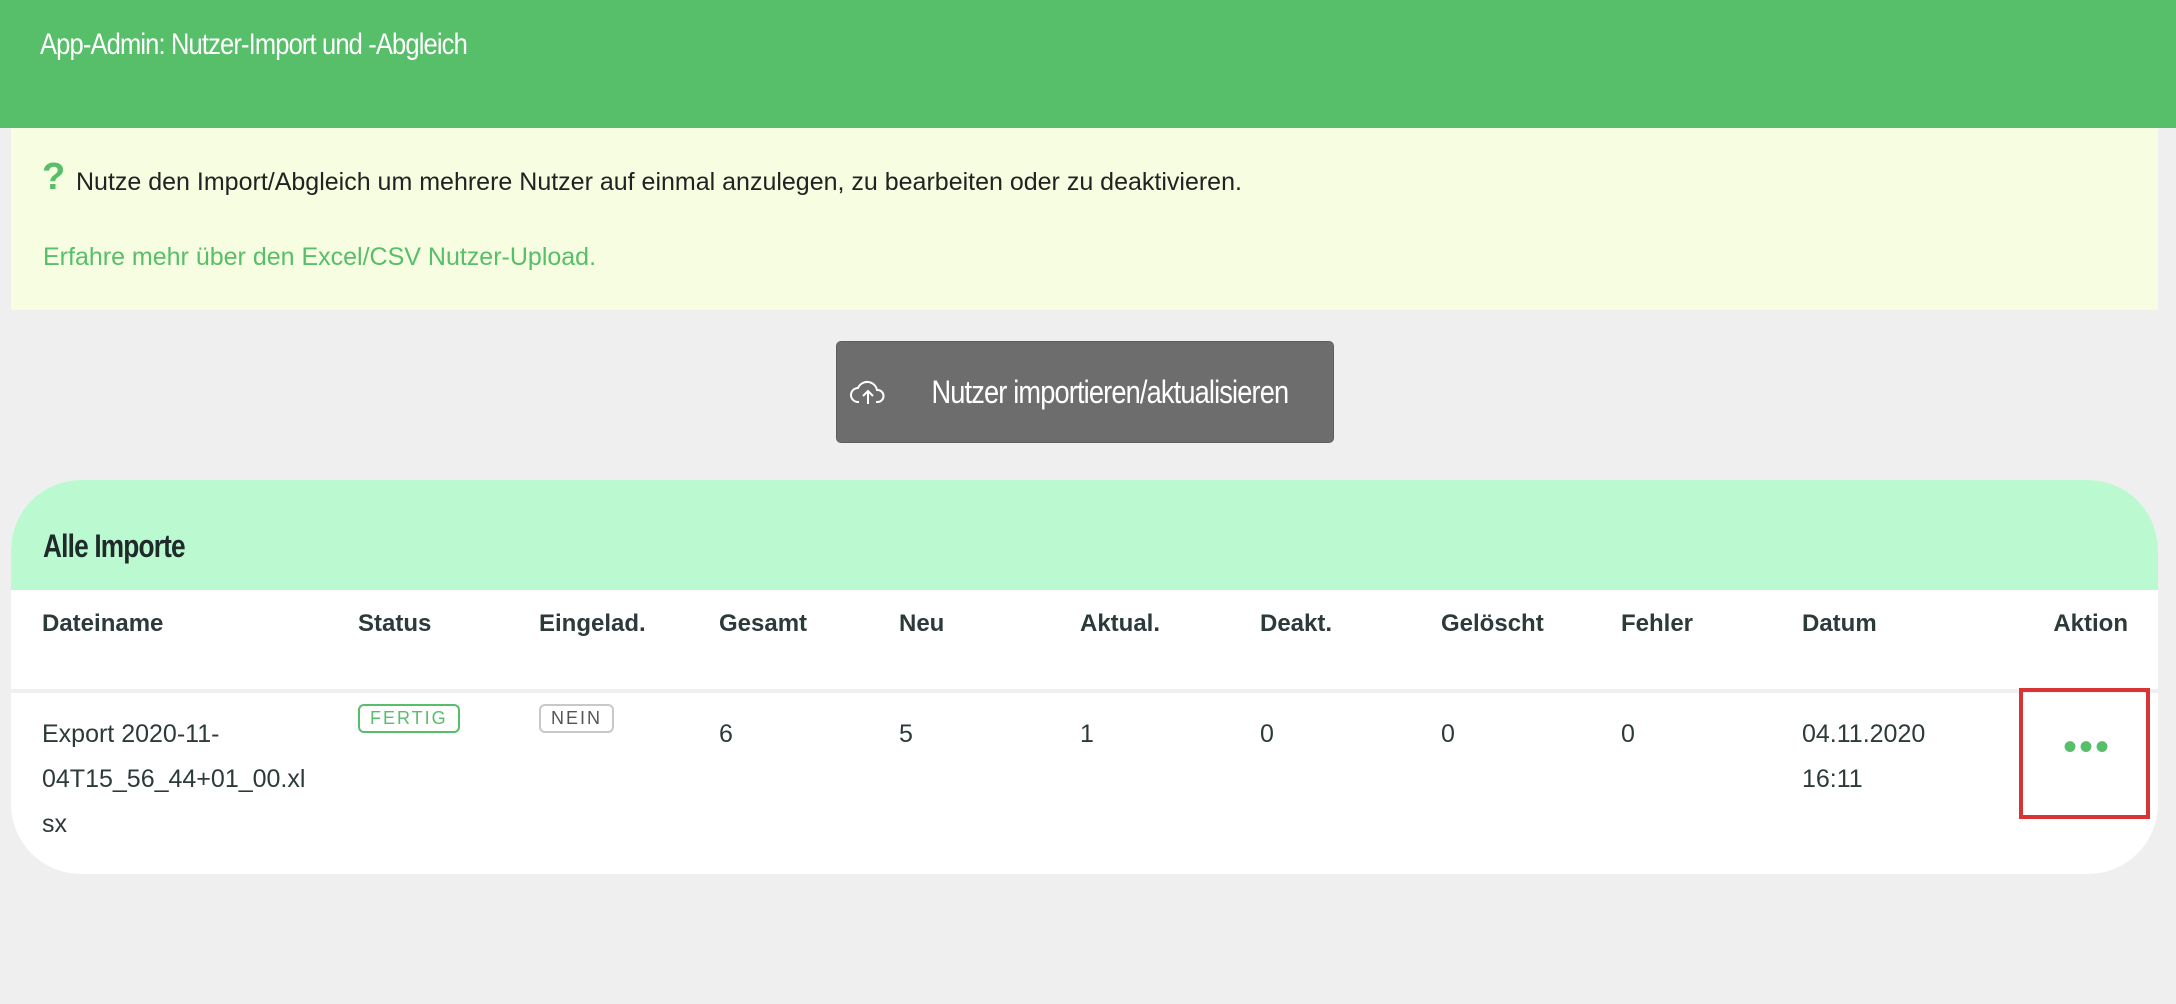  I want to click on top-bar: App-Admin: Nutzer-Import und -Abgleich, so click(1088, 64).